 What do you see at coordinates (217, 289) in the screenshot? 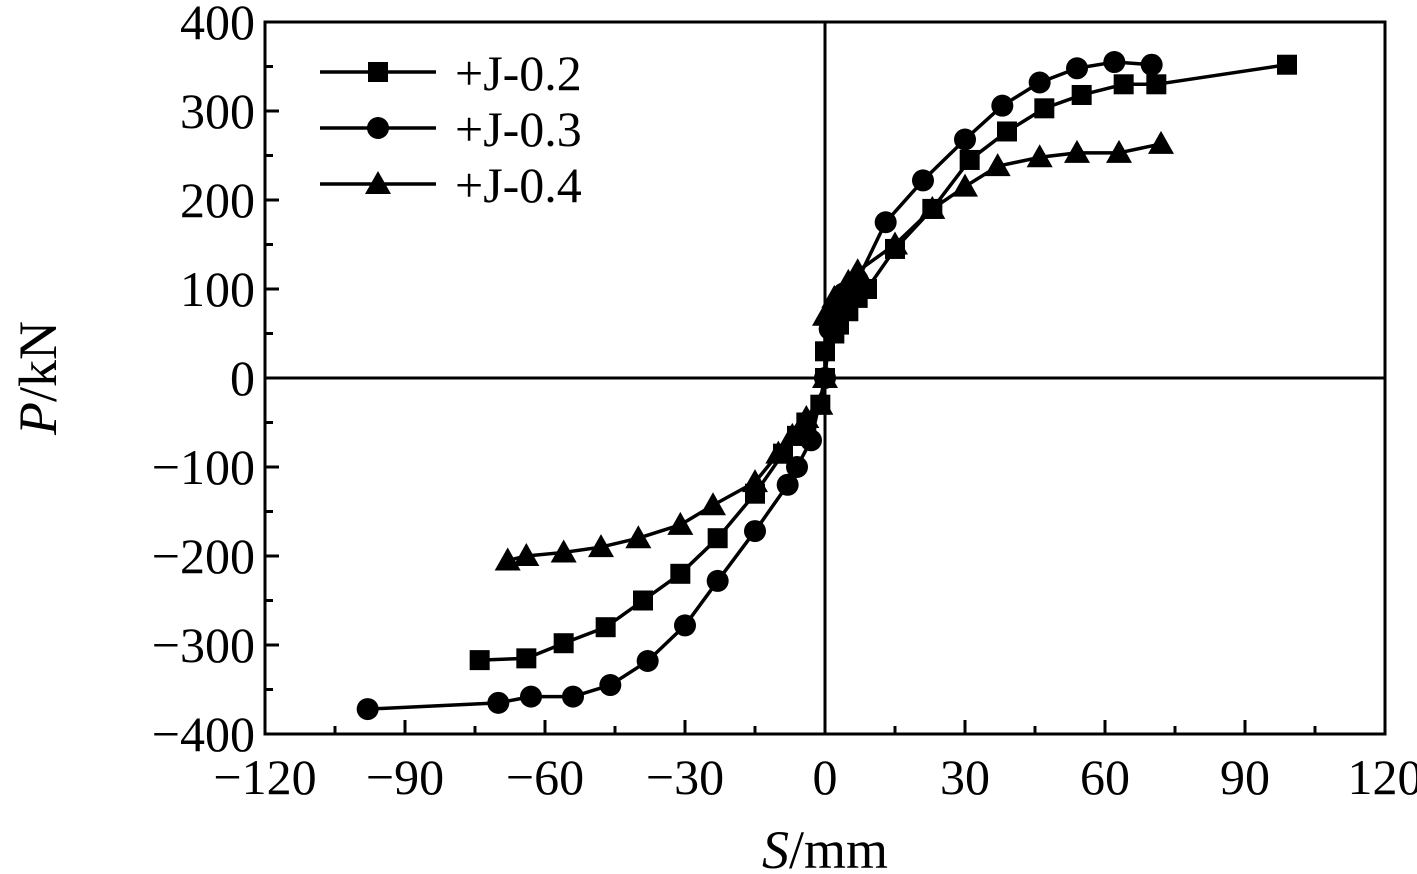
I see `y-tick-label: 100` at bounding box center [217, 289].